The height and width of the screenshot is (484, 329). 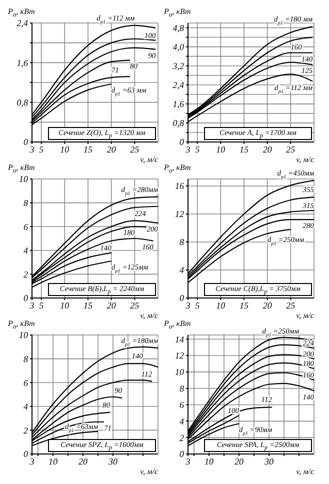 I want to click on y-tick-label: 14, so click(x=179, y=339).